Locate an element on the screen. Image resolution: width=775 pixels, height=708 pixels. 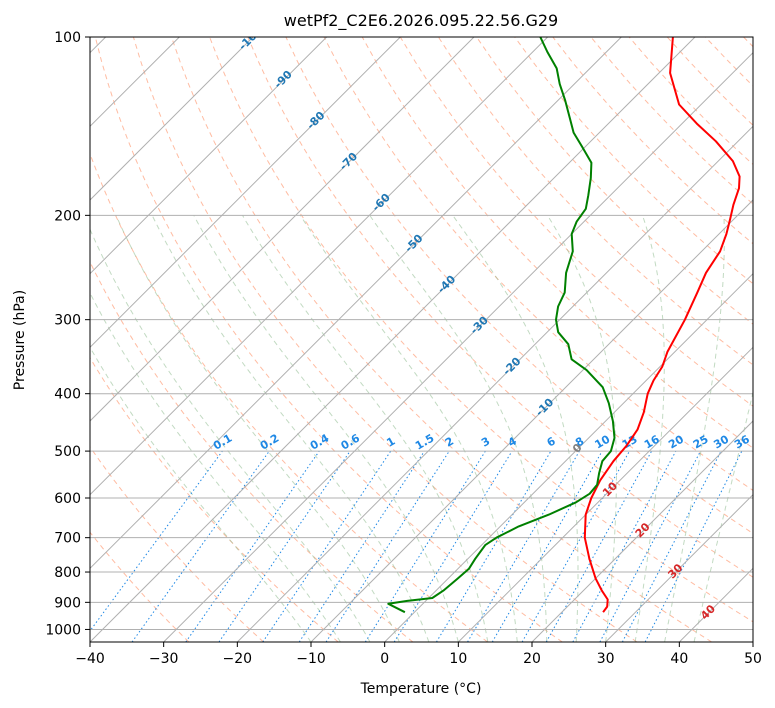
x-tick-label: 40 is located at coordinates (679, 659).